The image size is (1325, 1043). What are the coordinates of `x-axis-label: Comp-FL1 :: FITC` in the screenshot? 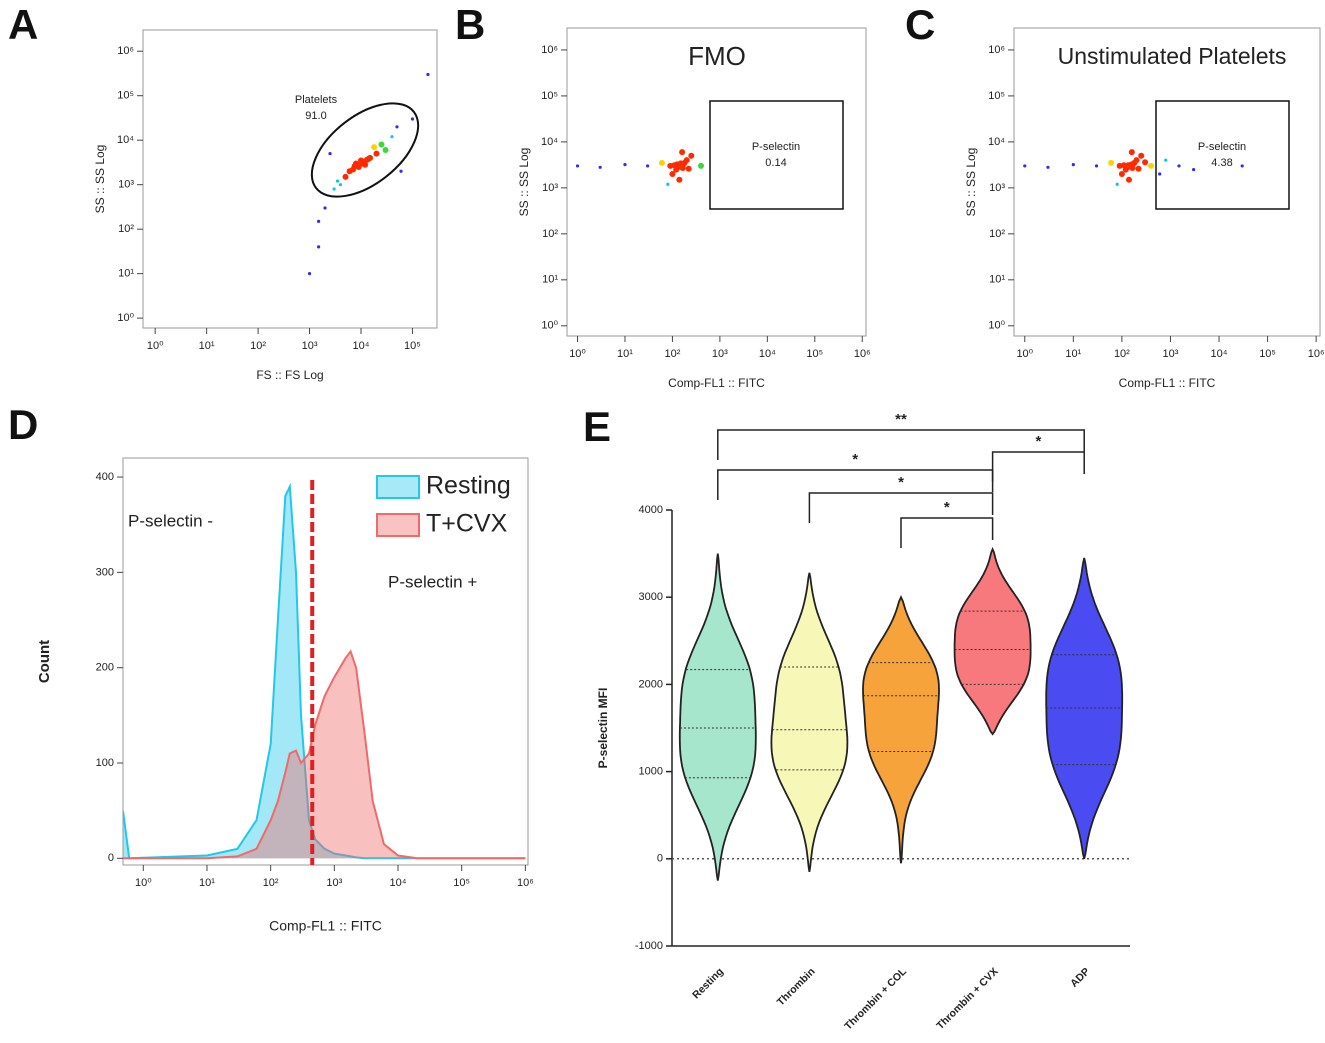 It's located at (325, 926).